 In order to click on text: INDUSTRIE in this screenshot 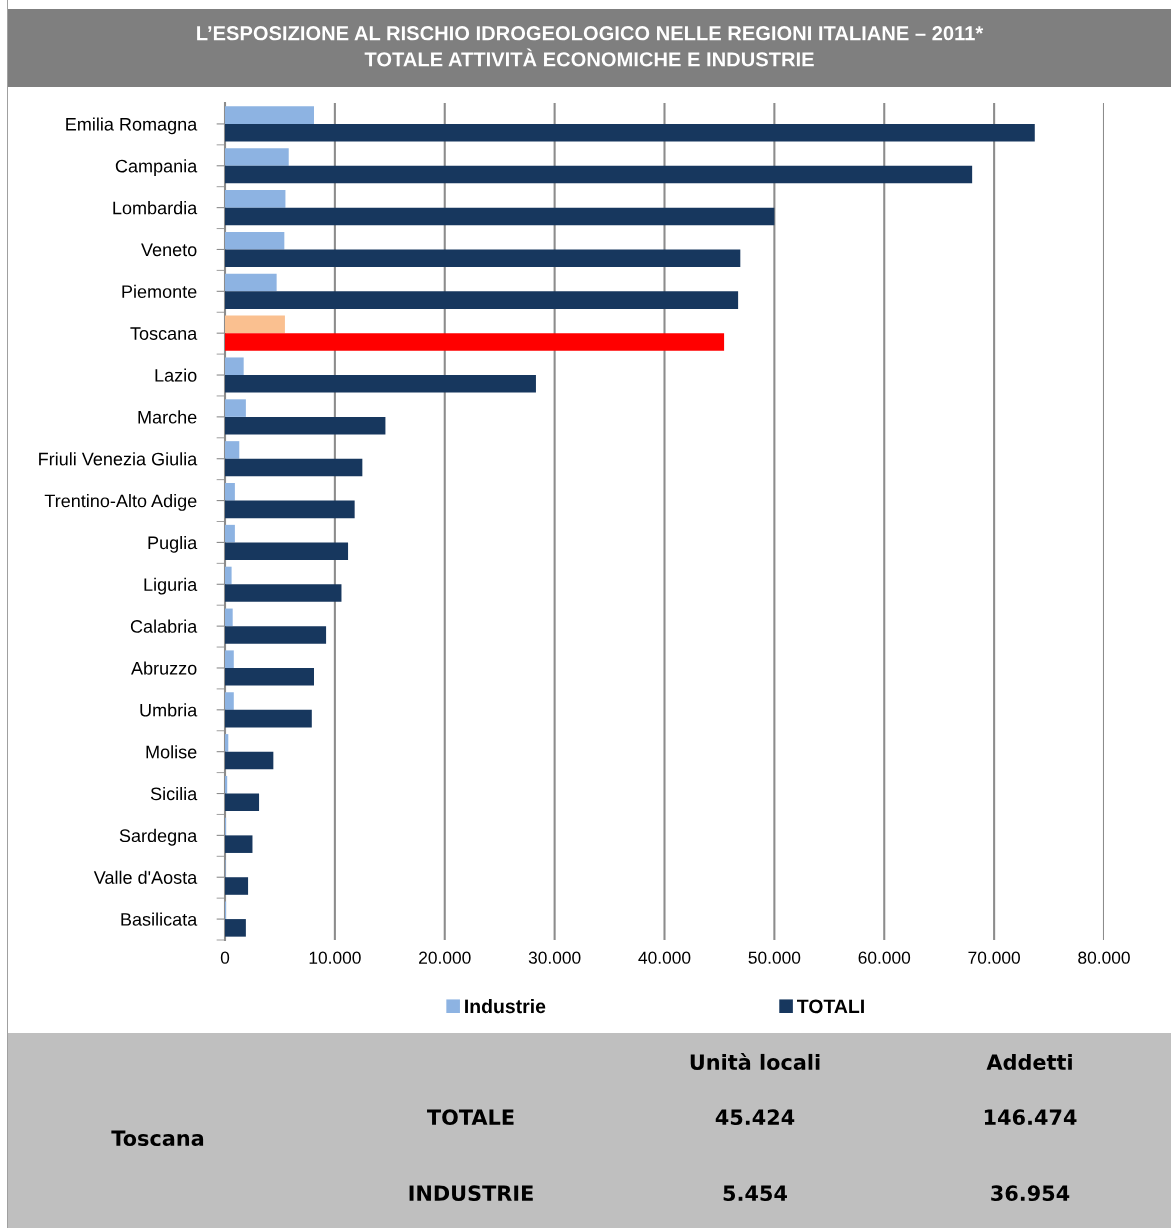, I will do `click(471, 1193)`.